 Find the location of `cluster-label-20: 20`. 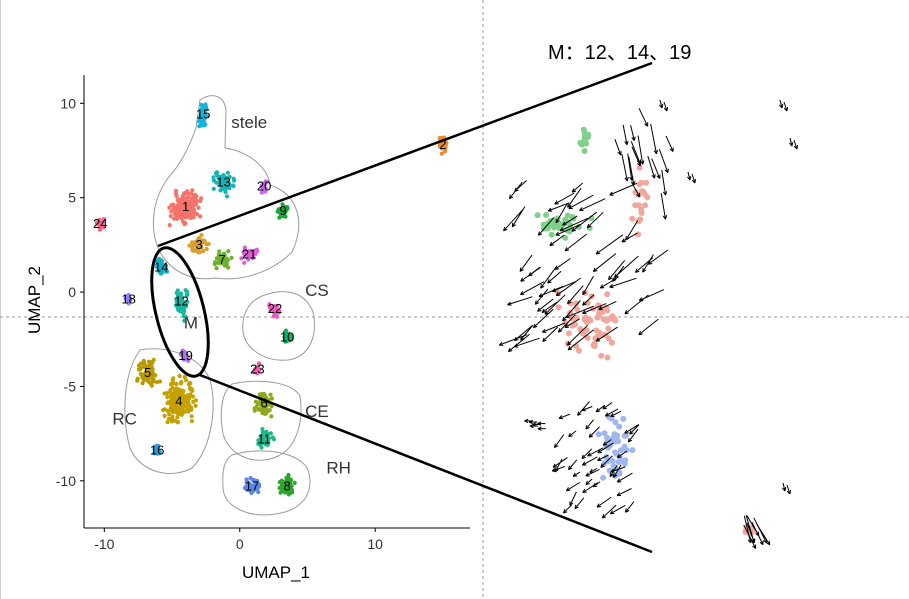

cluster-label-20: 20 is located at coordinates (264, 185).